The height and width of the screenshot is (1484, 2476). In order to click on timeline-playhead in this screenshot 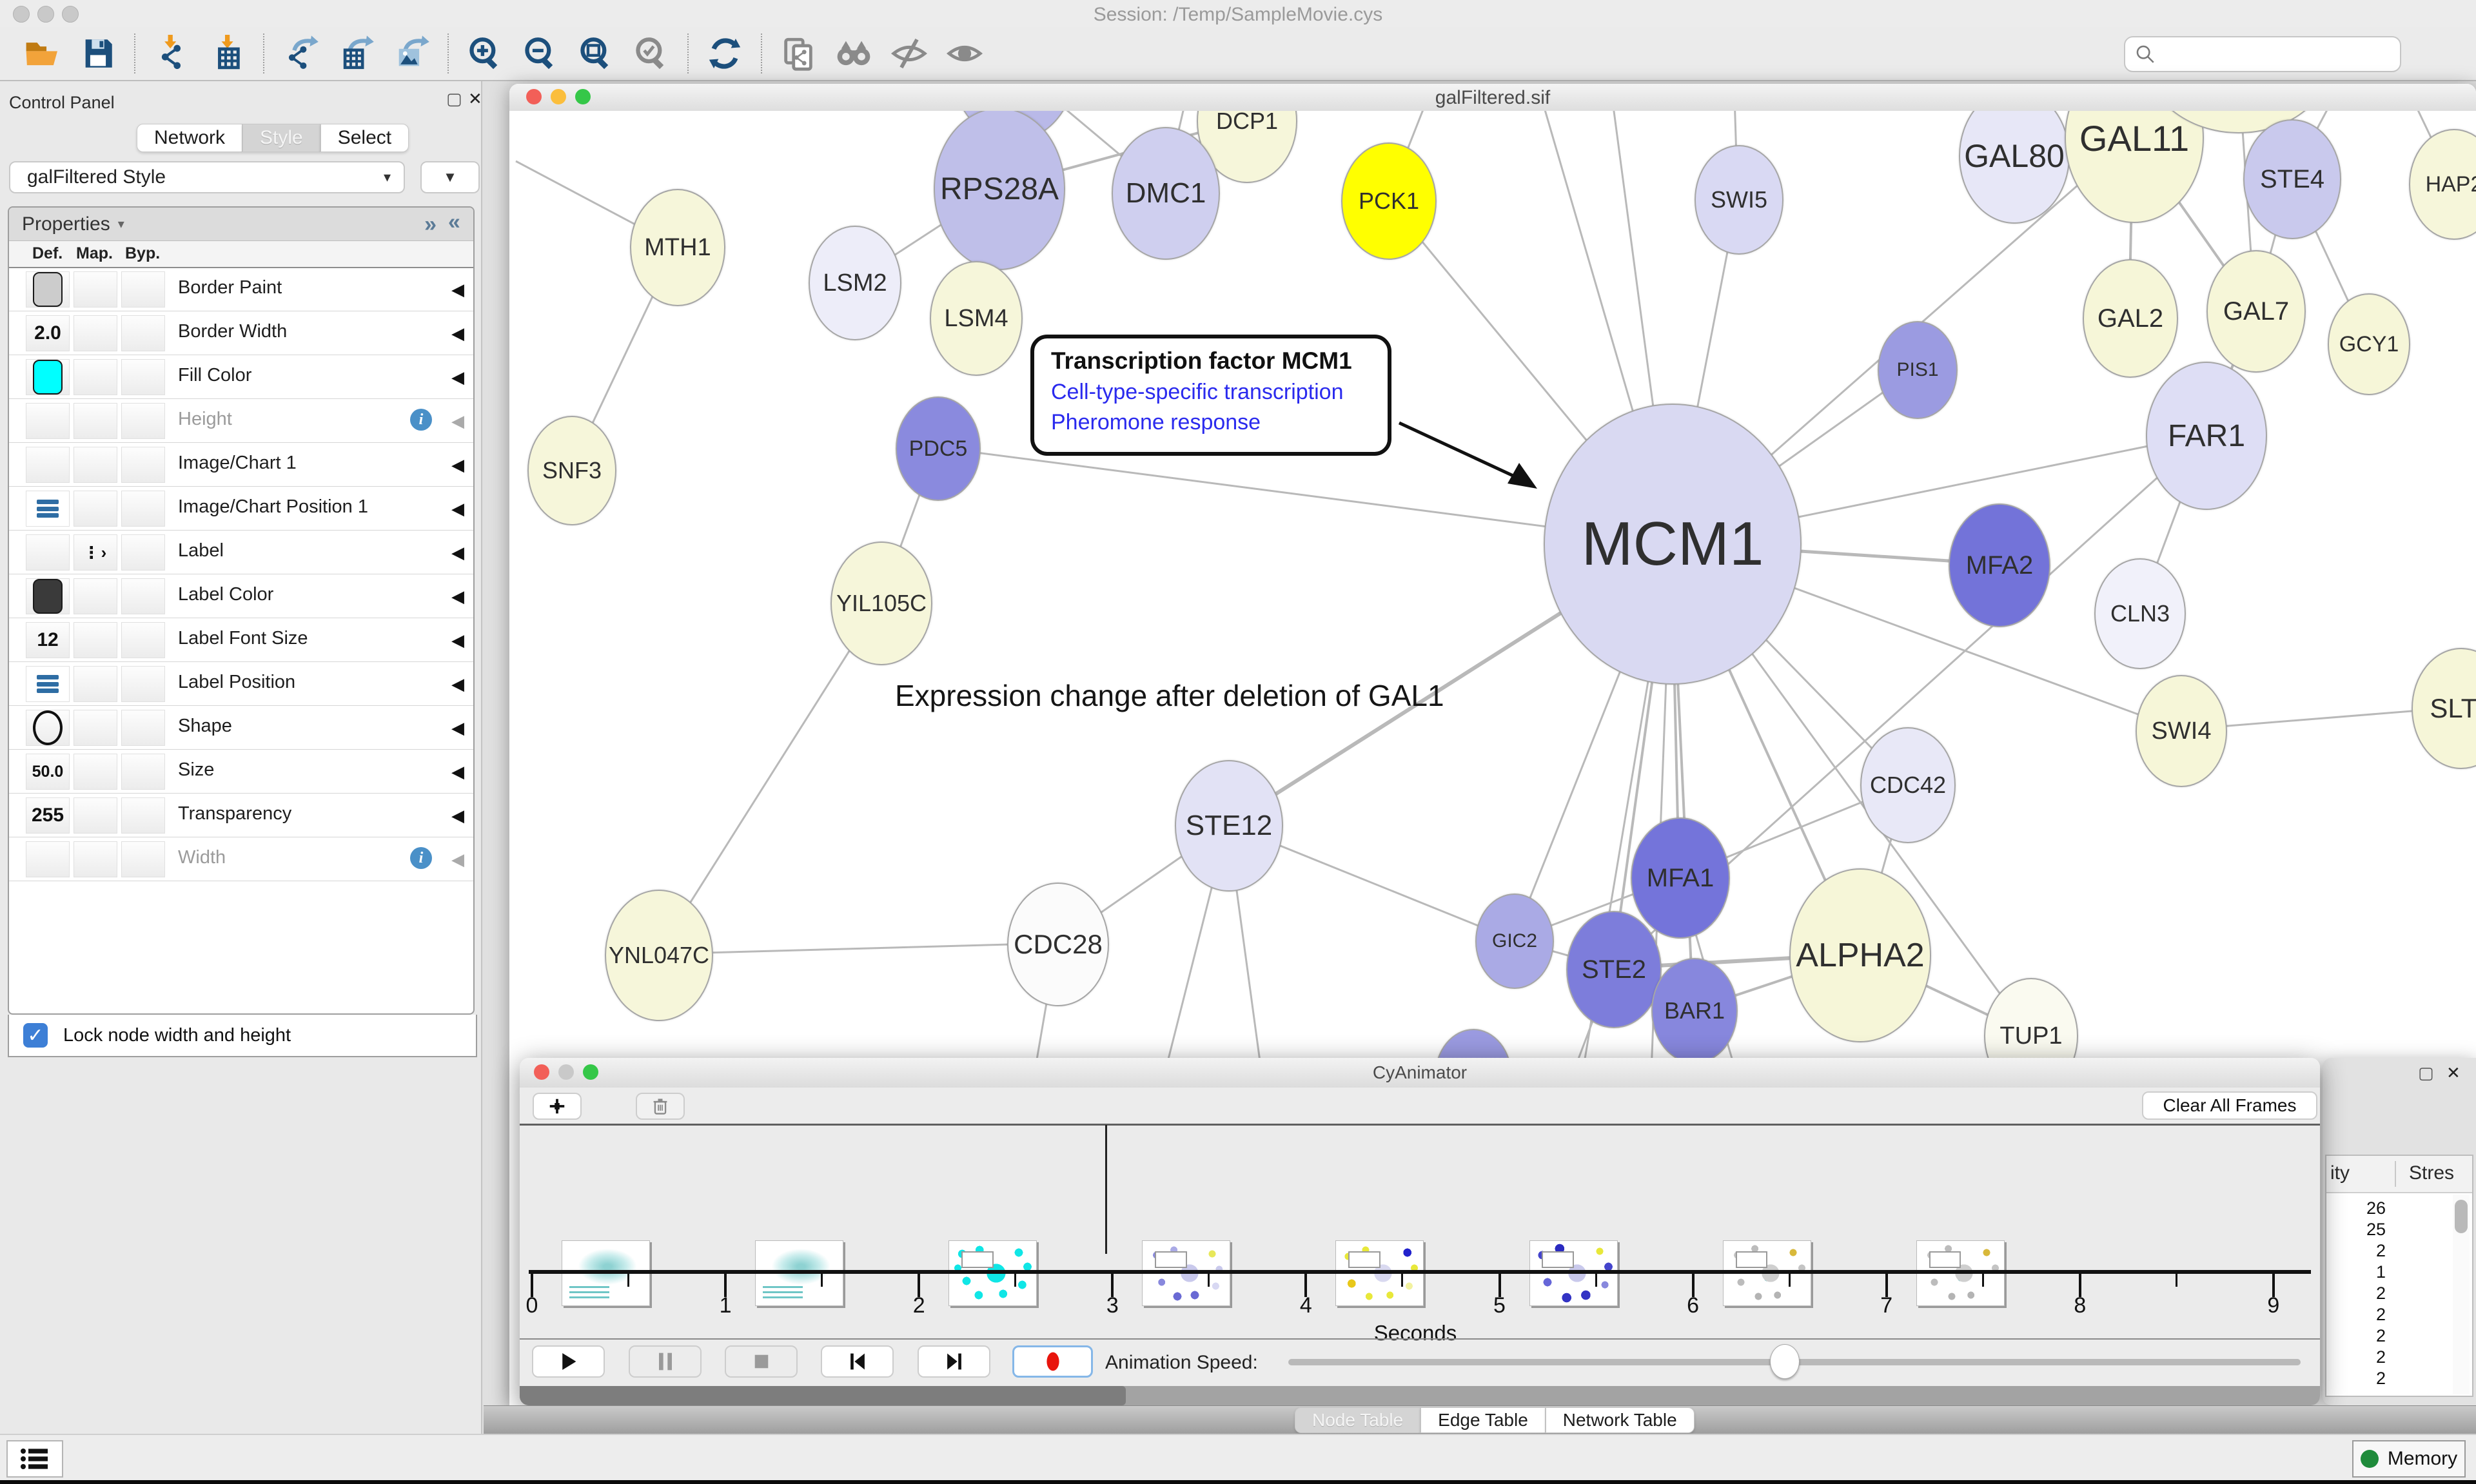, I will do `click(1106, 1189)`.